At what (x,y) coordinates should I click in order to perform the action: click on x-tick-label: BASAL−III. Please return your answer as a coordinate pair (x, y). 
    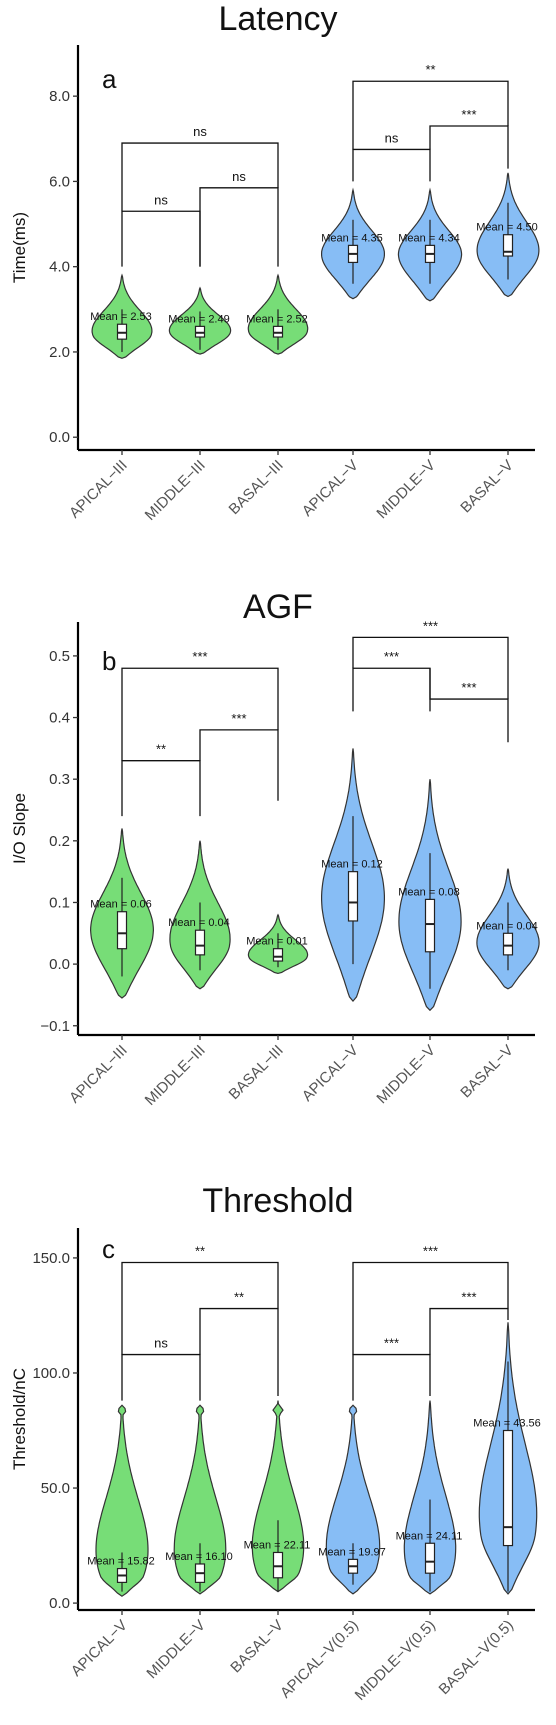
    Looking at the image, I should click on (256, 1072).